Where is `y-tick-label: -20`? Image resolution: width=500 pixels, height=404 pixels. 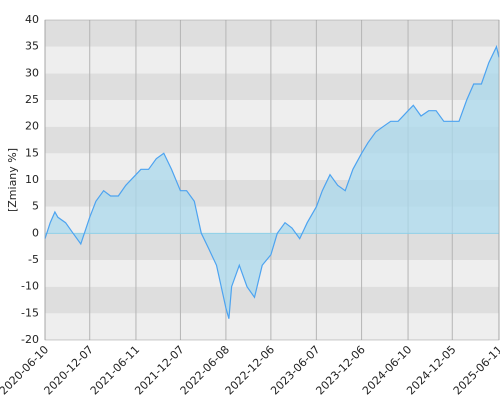
y-tick-label: -20 is located at coordinates (30, 339).